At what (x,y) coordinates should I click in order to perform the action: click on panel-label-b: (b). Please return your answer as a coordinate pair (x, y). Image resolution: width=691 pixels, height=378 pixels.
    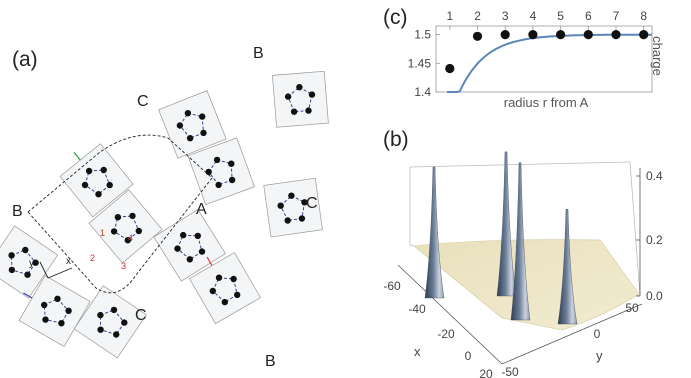
    Looking at the image, I should click on (396, 139).